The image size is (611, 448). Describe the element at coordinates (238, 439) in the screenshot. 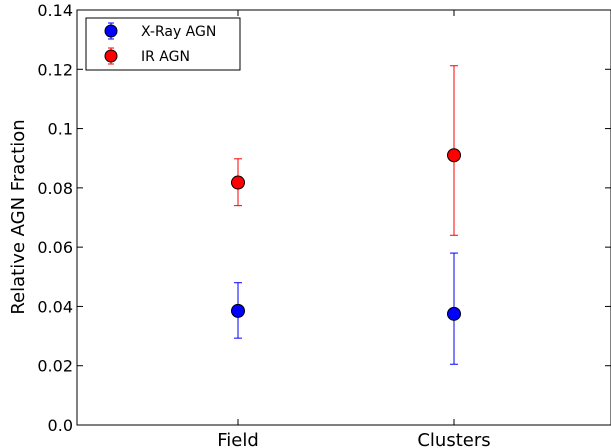

I see `x-tick-label: Field` at that location.